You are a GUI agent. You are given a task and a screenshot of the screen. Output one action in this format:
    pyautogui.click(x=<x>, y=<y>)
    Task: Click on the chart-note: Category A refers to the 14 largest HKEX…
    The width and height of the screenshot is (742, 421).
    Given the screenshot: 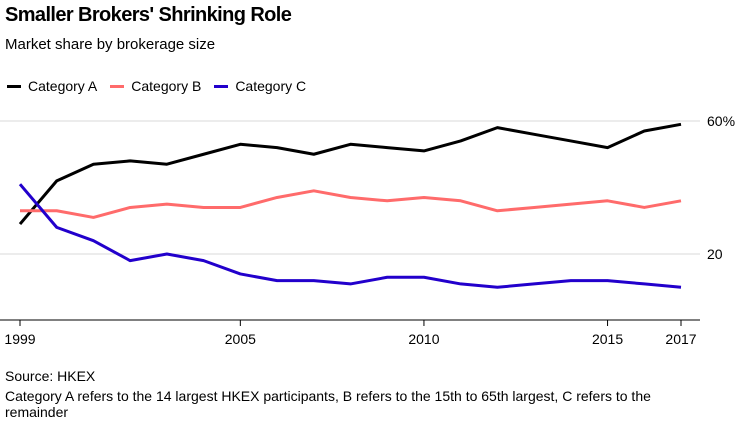 What is the action you would take?
    pyautogui.click(x=328, y=404)
    